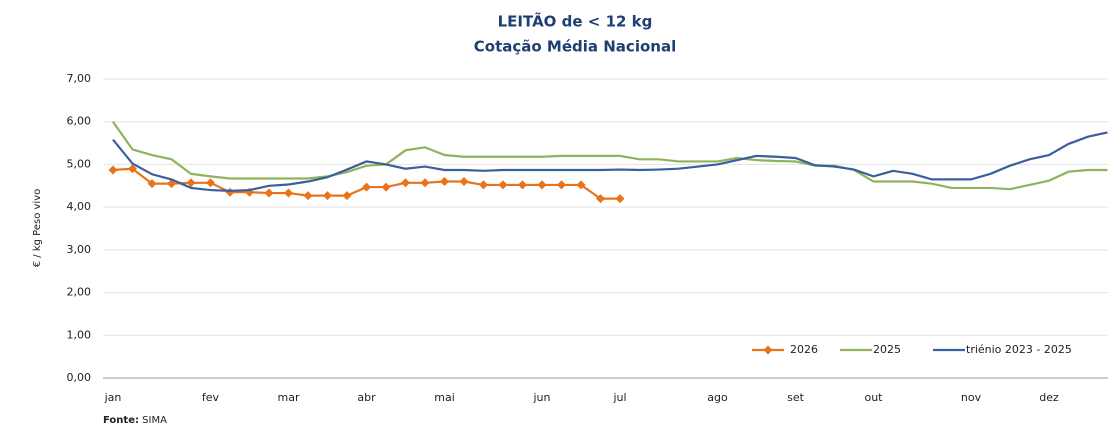 This screenshot has width=1110, height=427. I want to click on legend-label: triénio 2023 - 2025, so click(1019, 349).